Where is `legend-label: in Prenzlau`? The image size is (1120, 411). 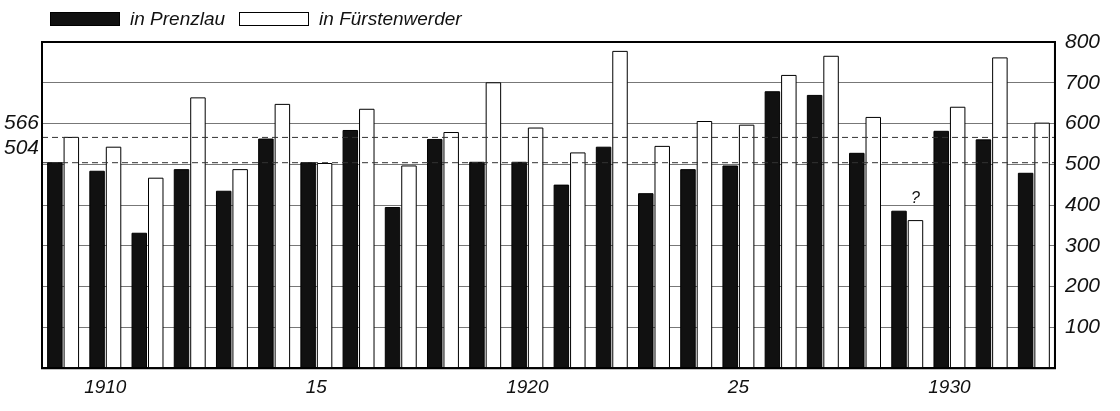
legend-label: in Prenzlau is located at coordinates (178, 19).